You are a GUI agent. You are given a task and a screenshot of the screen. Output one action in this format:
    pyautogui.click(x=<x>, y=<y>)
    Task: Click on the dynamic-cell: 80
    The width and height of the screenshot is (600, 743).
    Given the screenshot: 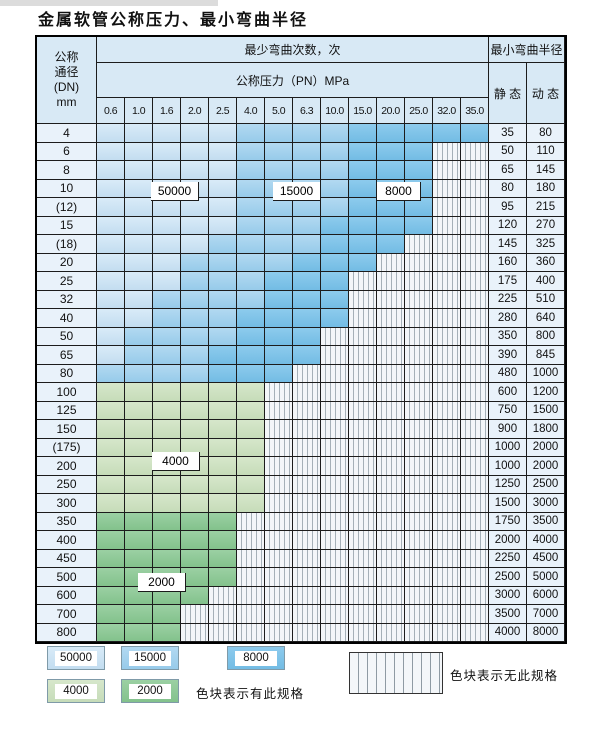 What is the action you would take?
    pyautogui.click(x=546, y=133)
    